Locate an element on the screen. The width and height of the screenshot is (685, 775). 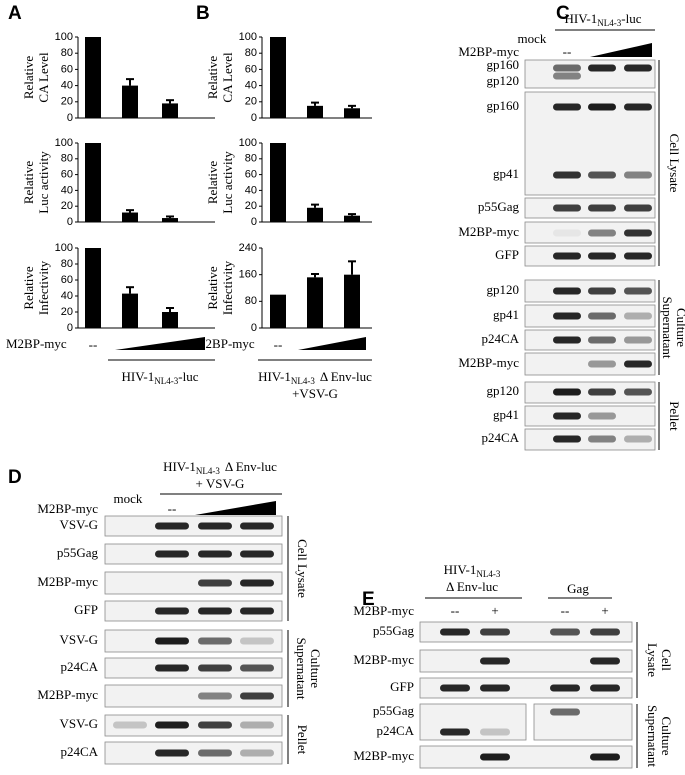
lane-label: -- is located at coordinates (567, 51).